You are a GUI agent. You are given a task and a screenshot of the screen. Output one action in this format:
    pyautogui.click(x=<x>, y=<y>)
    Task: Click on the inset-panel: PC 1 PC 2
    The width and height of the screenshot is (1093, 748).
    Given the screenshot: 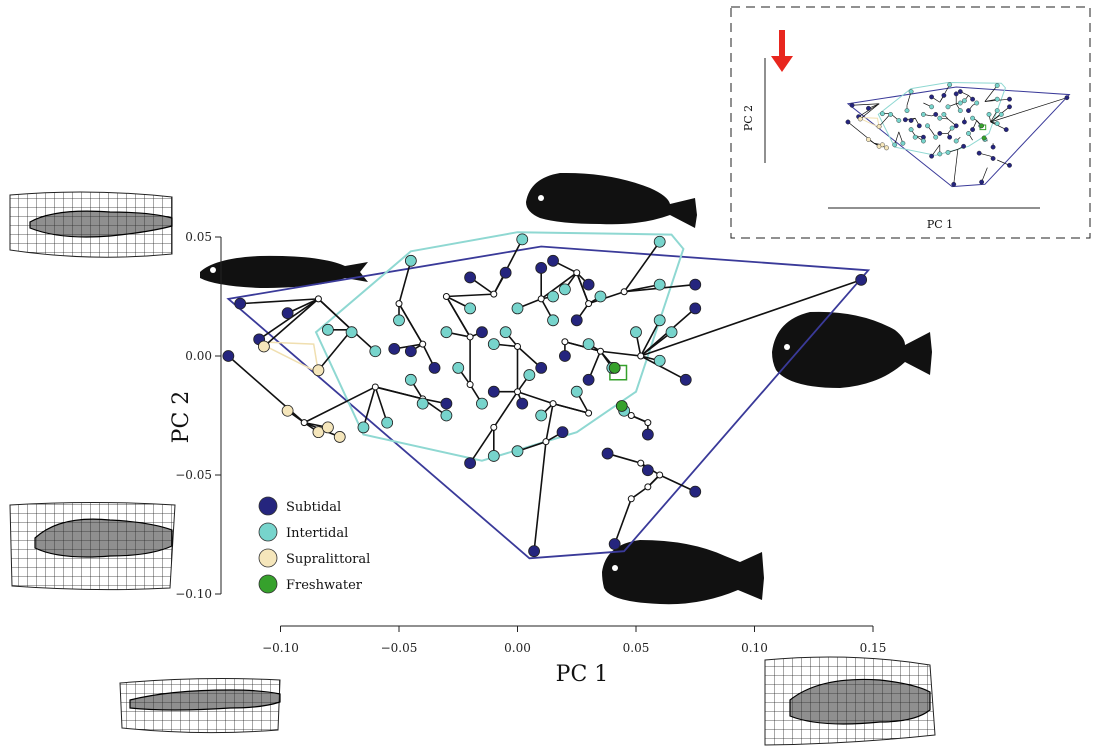 What is the action you would take?
    pyautogui.click(x=910, y=122)
    